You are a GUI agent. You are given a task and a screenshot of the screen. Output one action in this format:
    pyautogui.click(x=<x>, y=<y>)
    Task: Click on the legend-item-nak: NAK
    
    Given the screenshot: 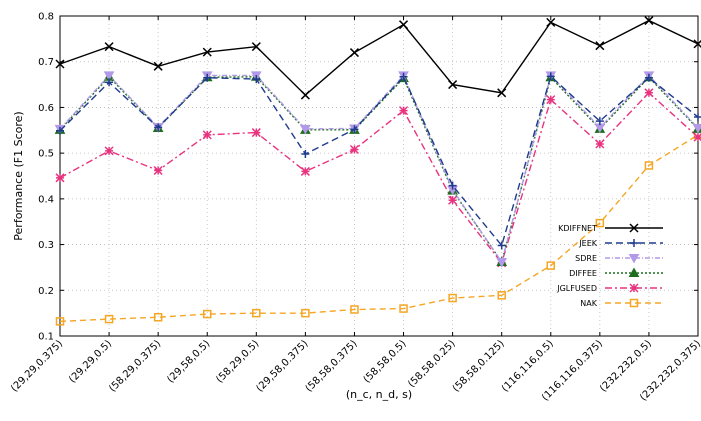 What is the action you would take?
    pyautogui.click(x=621, y=303)
    